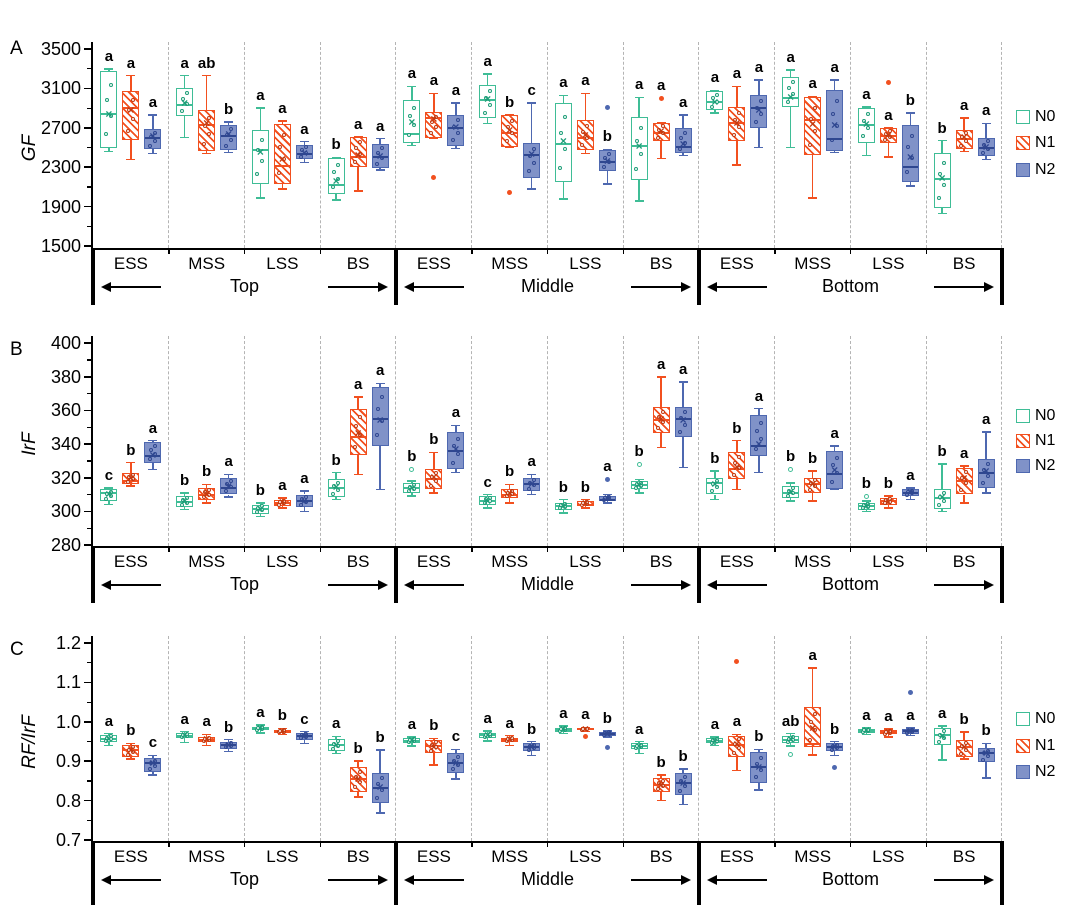  Describe the element at coordinates (60, 167) in the screenshot. I see `y-tick-label: 2300` at that location.